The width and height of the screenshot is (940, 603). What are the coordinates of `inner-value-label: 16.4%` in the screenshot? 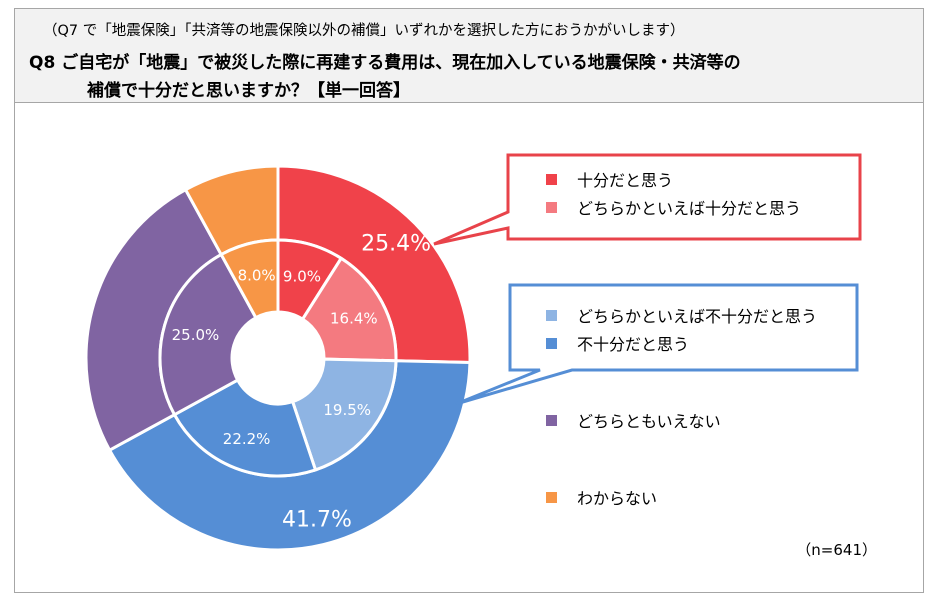 It's located at (354, 318).